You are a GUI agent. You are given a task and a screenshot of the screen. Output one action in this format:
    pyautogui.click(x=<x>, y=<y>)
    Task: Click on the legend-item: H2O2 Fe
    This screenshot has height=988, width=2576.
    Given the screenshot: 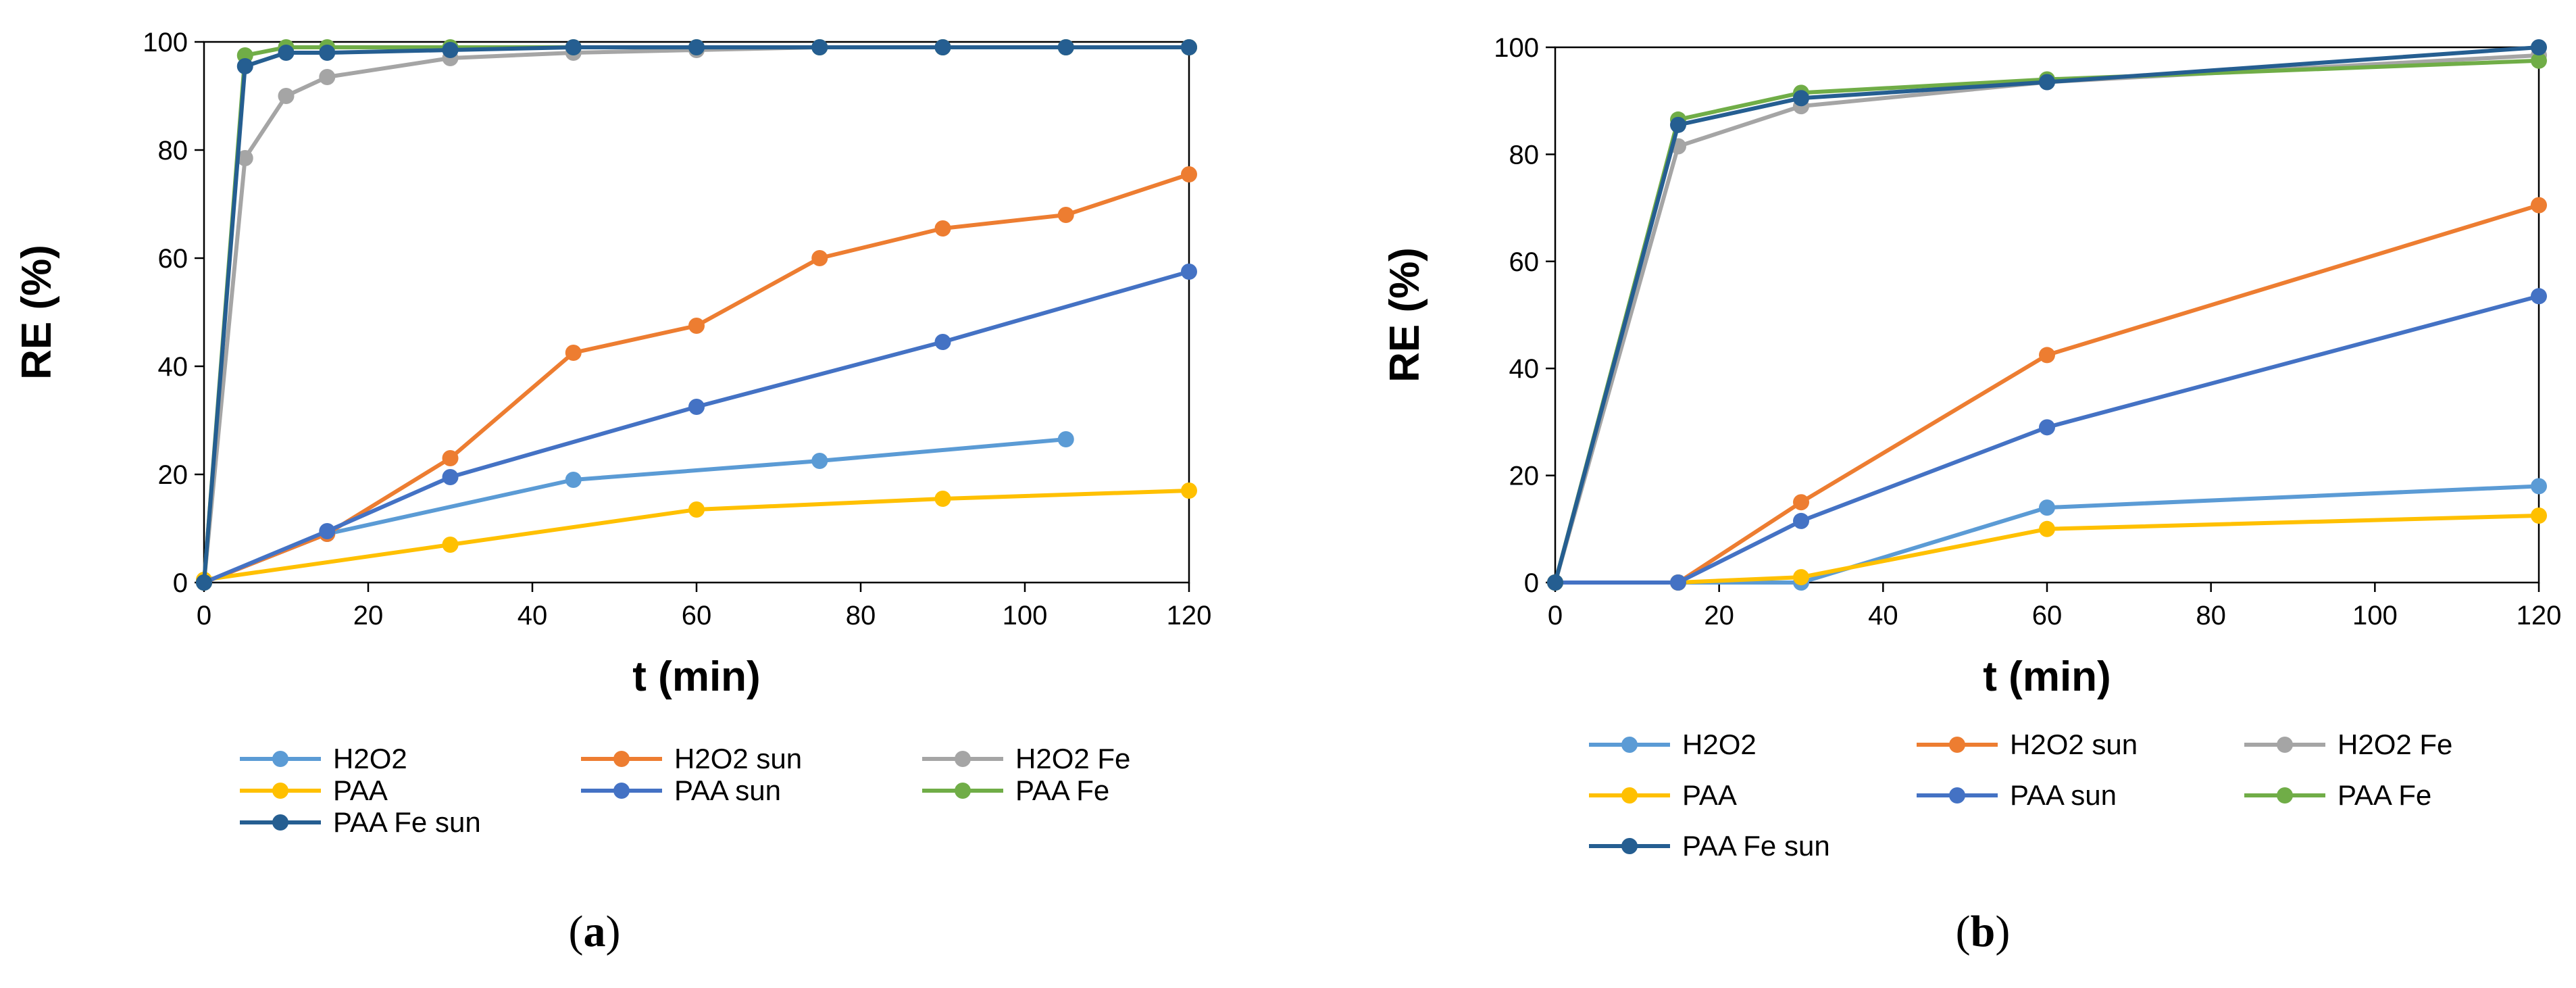 What is the action you would take?
    pyautogui.click(x=2348, y=744)
    